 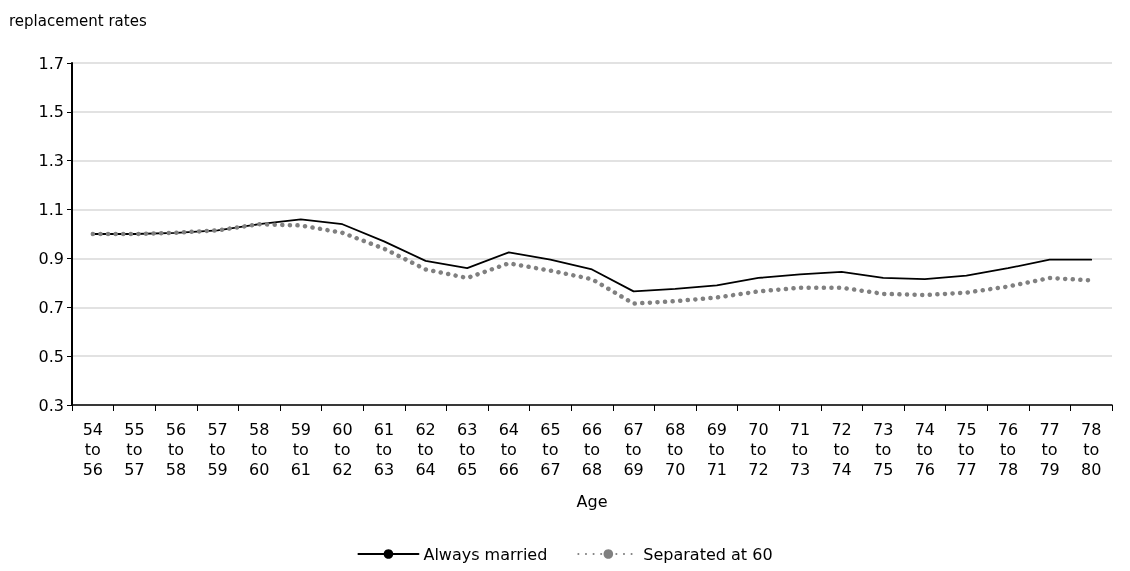 What do you see at coordinates (592, 501) in the screenshot?
I see `x-axis-title: Age` at bounding box center [592, 501].